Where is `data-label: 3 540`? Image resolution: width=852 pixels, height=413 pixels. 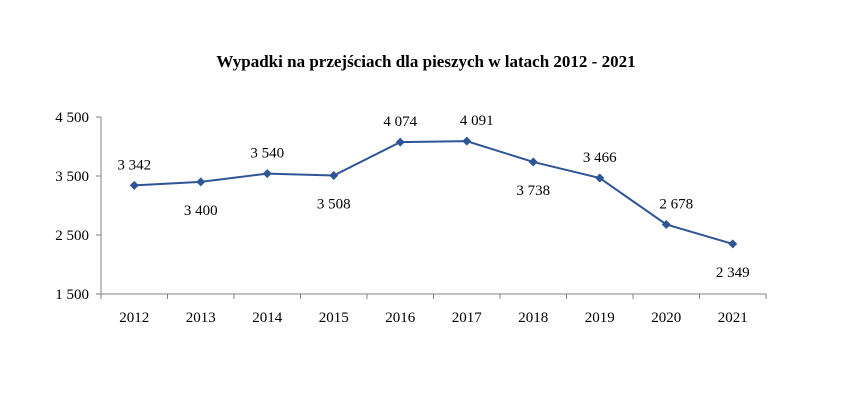 data-label: 3 540 is located at coordinates (267, 154).